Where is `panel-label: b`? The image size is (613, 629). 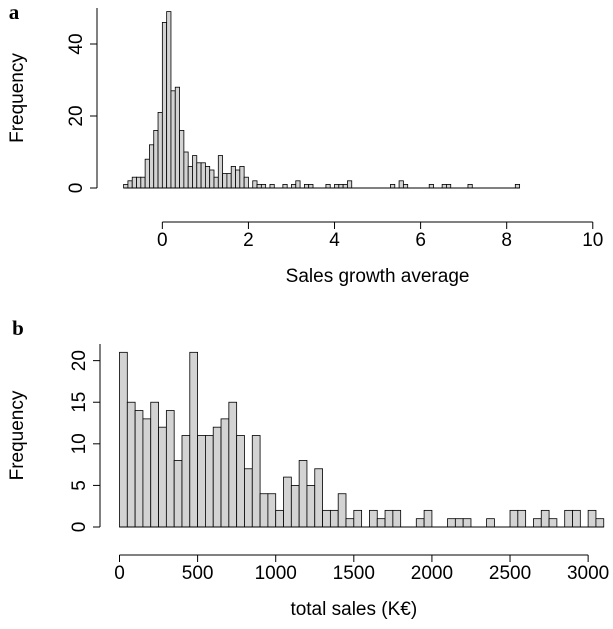 panel-label: b is located at coordinates (18, 328).